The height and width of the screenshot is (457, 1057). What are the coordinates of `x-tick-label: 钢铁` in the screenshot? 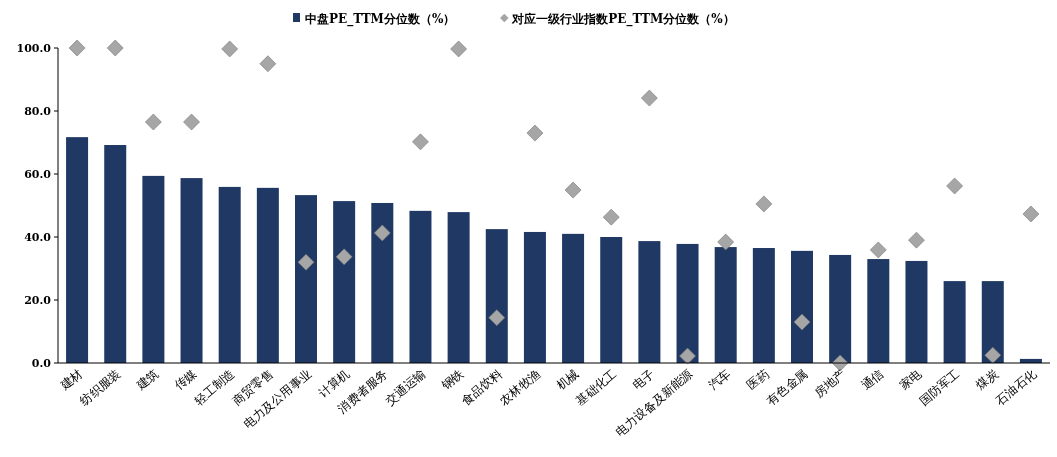 It's located at (452, 380).